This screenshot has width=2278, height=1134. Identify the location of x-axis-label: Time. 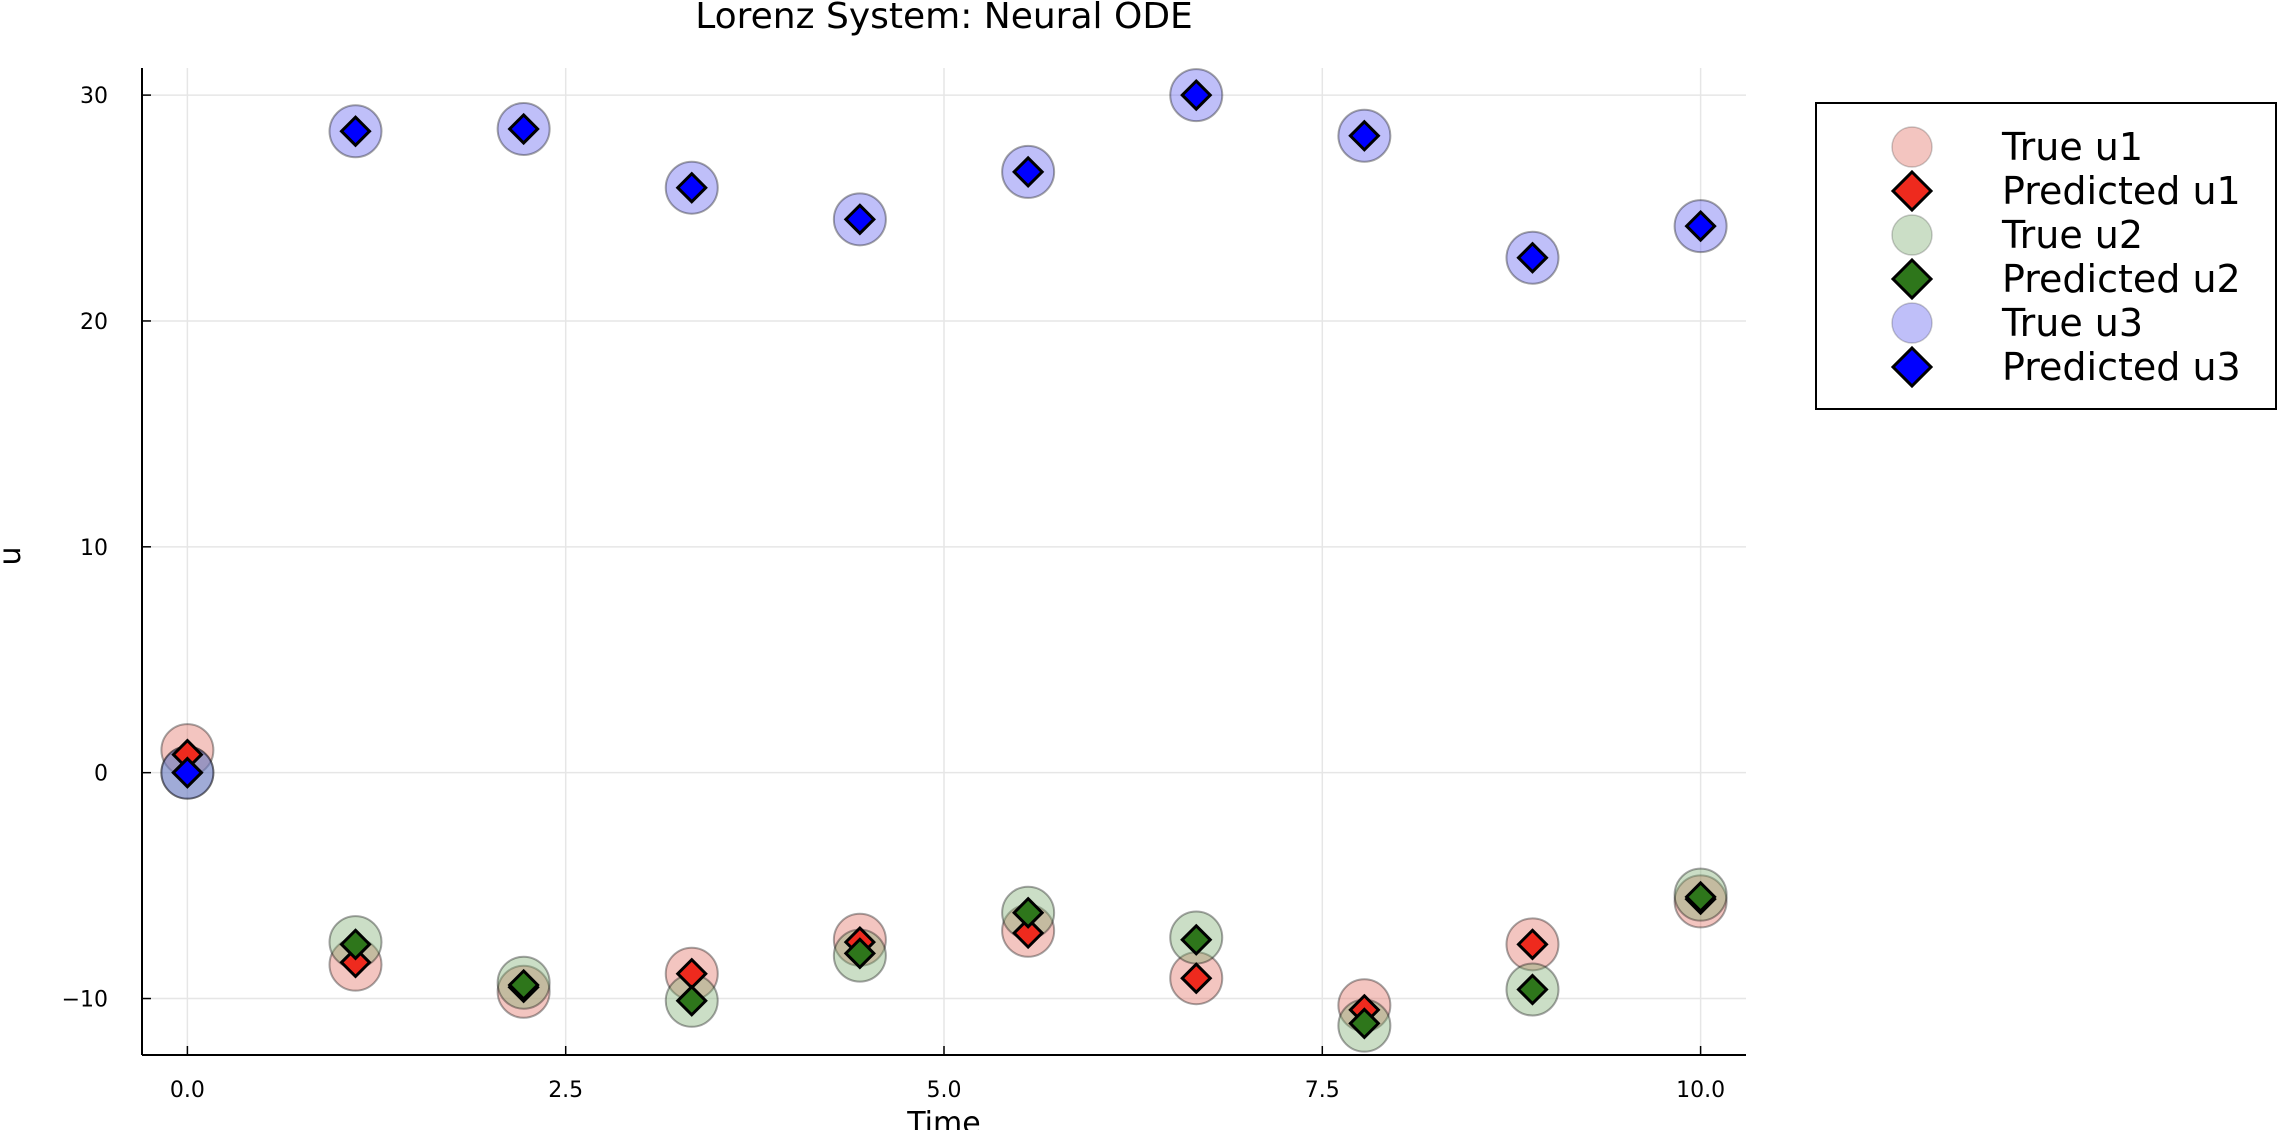
(943, 1118).